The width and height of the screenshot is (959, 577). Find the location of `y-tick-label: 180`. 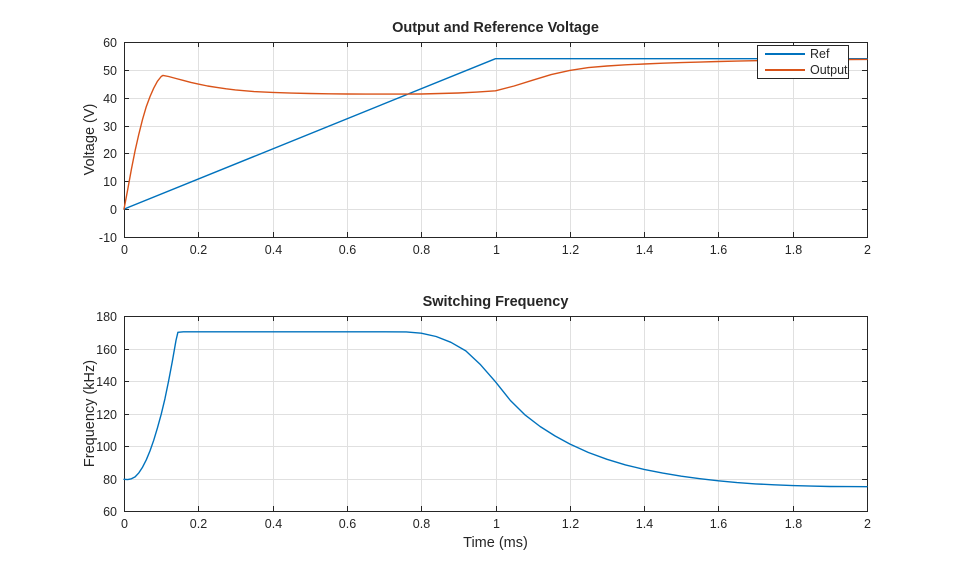

y-tick-label: 180 is located at coordinates (106, 317).